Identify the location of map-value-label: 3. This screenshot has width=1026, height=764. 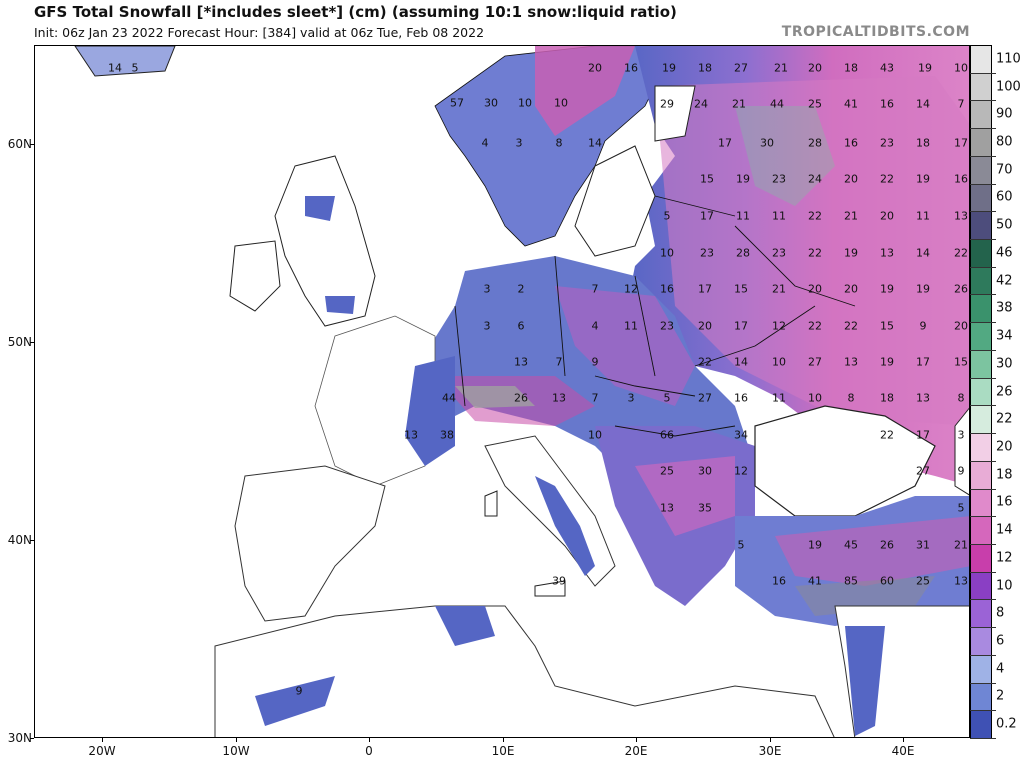
(487, 289).